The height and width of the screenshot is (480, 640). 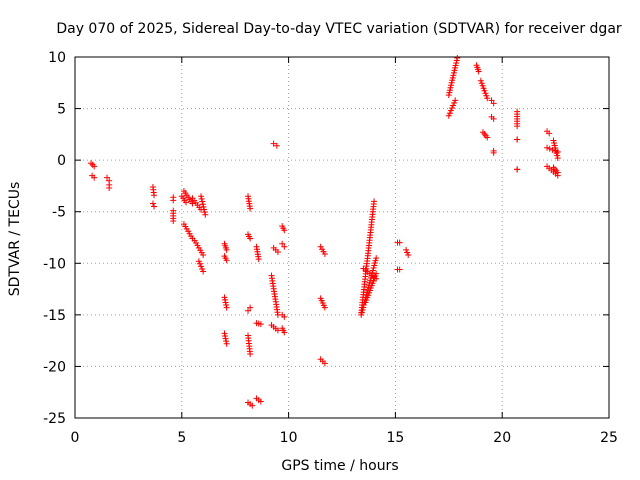 What do you see at coordinates (54, 419) in the screenshot?
I see `y-tick-label-0: -25` at bounding box center [54, 419].